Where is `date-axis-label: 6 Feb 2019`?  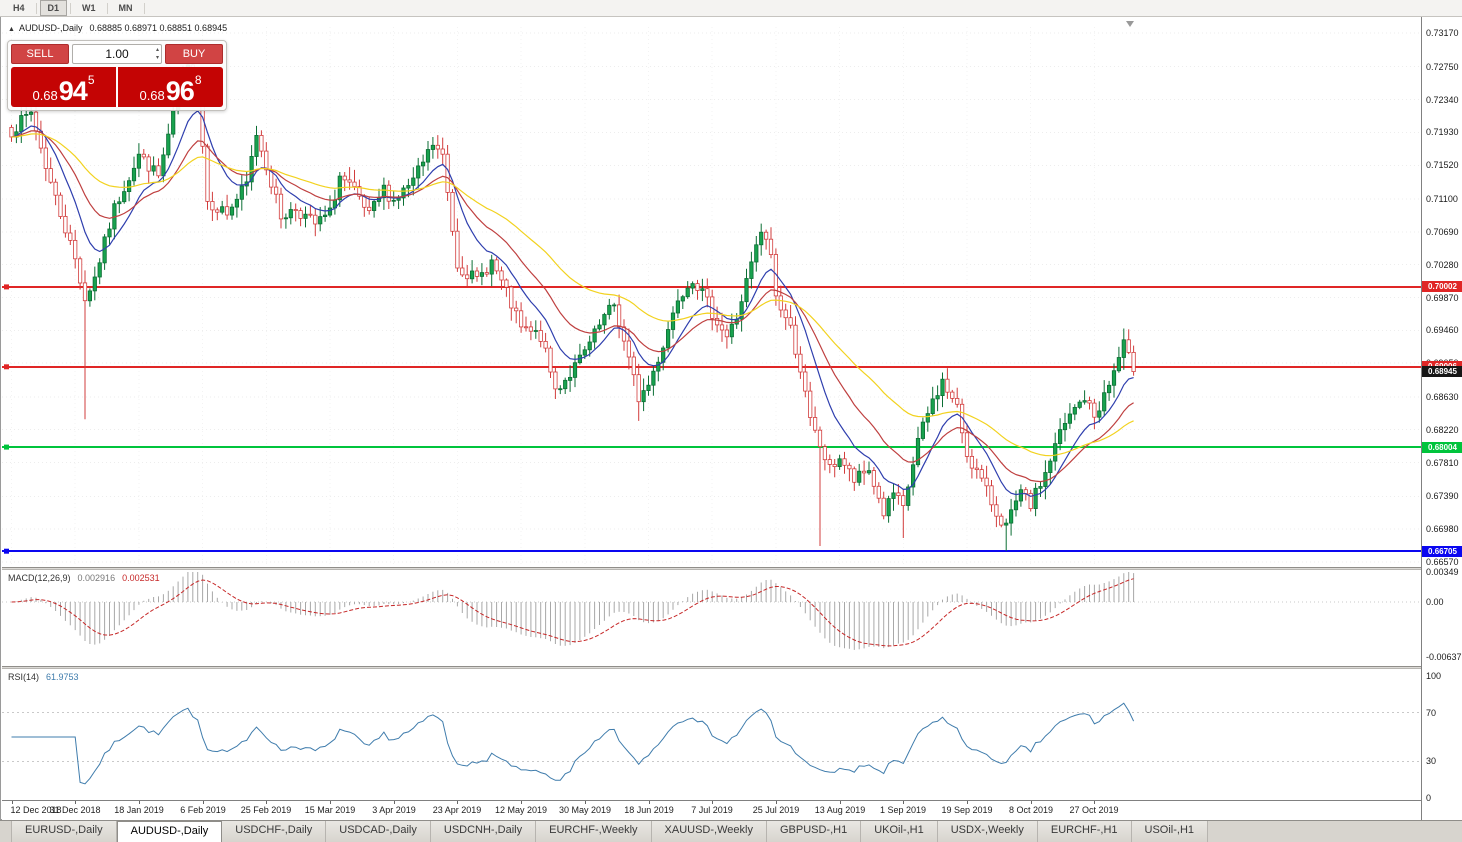 date-axis-label: 6 Feb 2019 is located at coordinates (203, 810).